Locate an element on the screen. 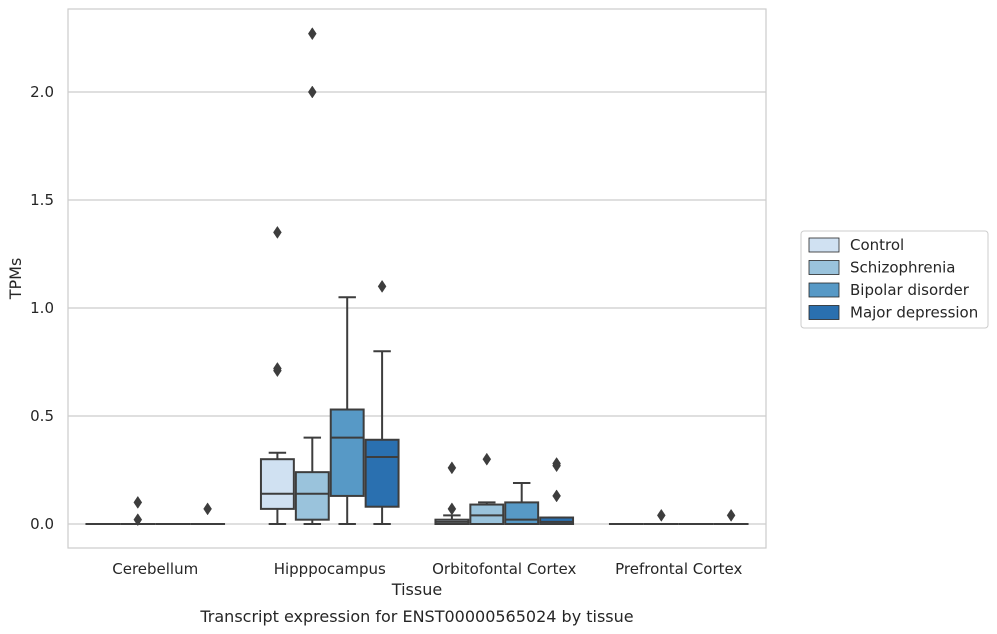  y-tick-labels: 0.0 0.5 1.0 1.5 2.0 is located at coordinates (42, 308).